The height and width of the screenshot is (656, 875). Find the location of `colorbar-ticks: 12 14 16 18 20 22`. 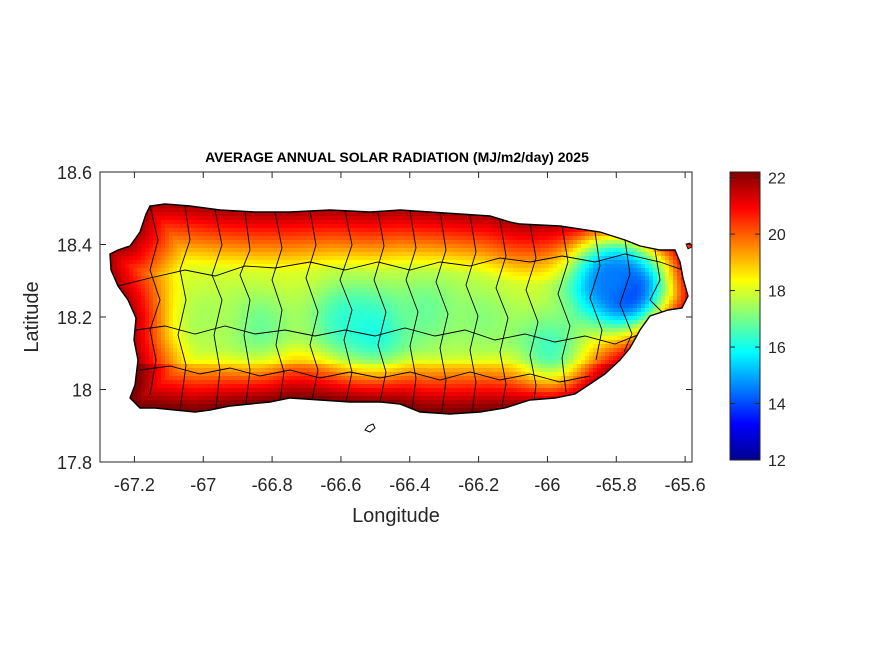

colorbar-ticks: 12 14 16 18 20 22 is located at coordinates (758, 320).